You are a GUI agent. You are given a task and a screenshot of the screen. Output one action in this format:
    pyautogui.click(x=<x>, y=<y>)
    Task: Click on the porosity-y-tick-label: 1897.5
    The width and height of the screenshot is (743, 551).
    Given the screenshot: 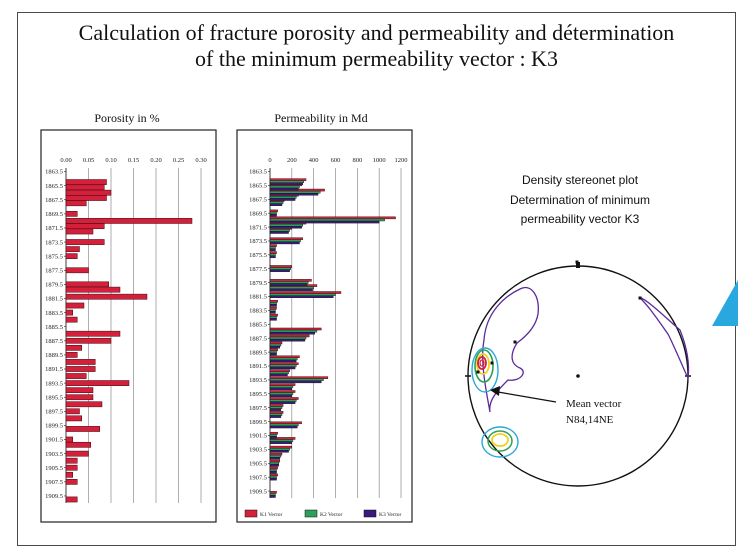 What is the action you would take?
    pyautogui.click(x=54, y=412)
    